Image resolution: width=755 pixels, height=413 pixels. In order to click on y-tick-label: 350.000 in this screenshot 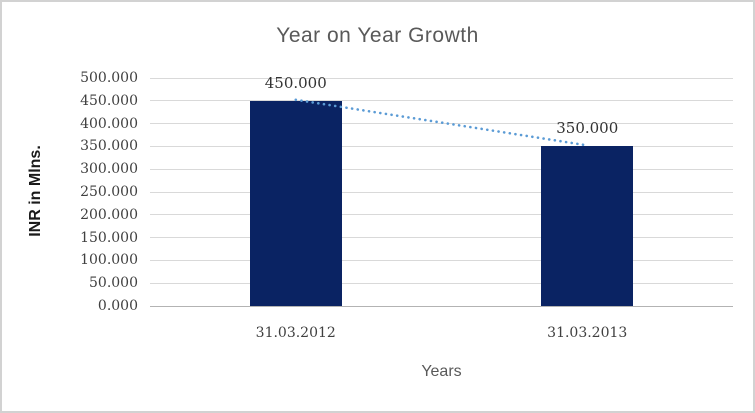, I will do `click(109, 146)`.